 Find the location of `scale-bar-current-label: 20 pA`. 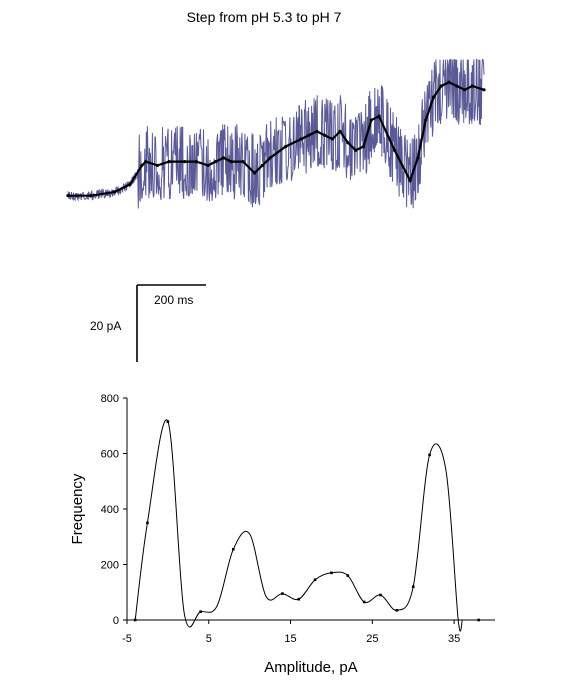

scale-bar-current-label: 20 pA is located at coordinates (105, 326).